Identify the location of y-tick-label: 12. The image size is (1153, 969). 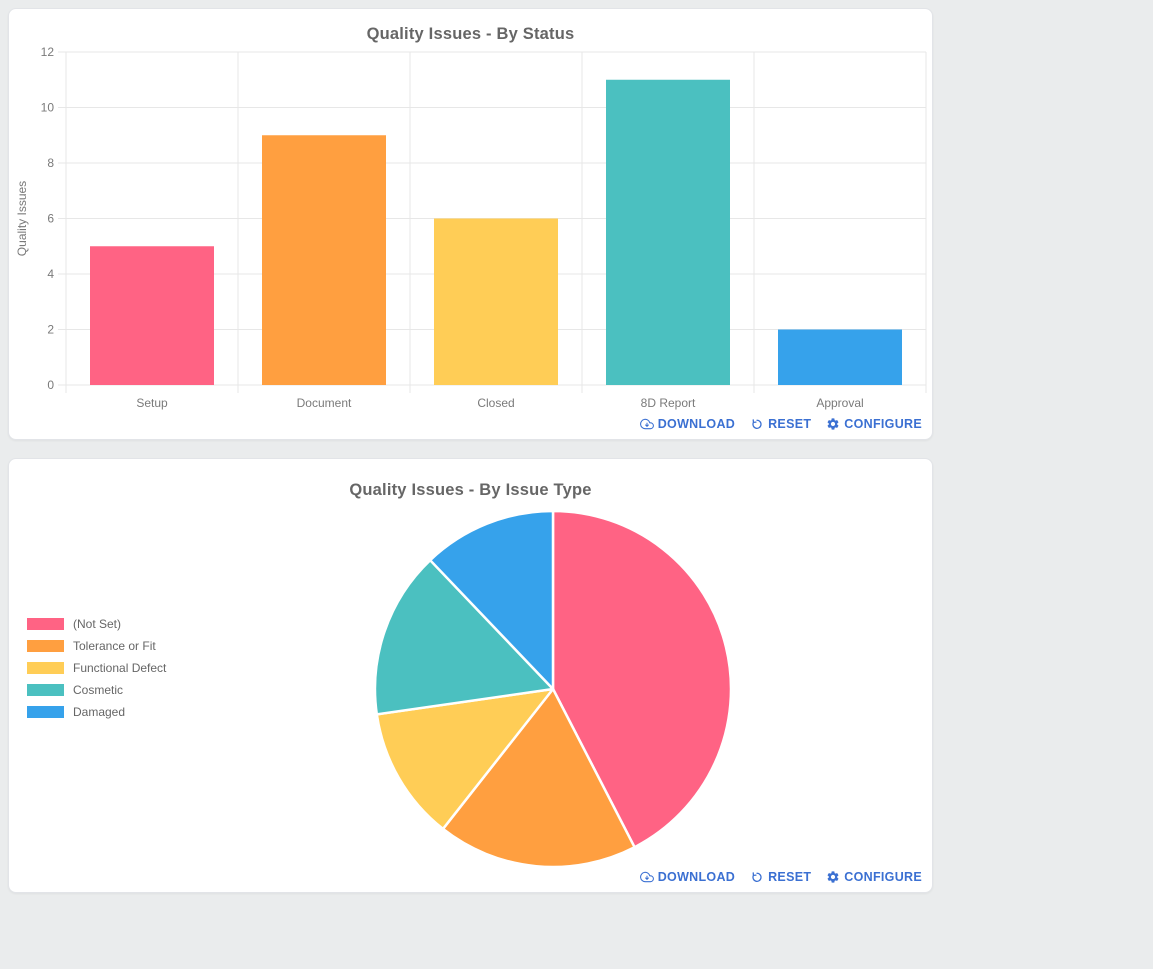
(48, 52).